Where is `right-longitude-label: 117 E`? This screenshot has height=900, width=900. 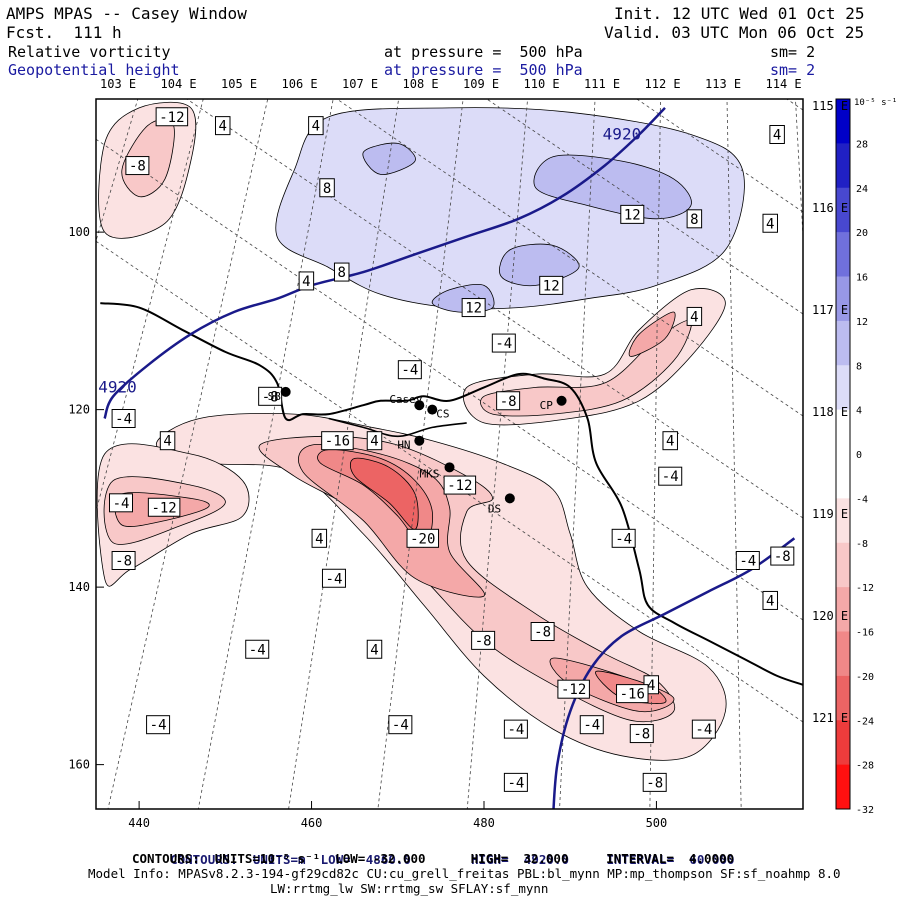 right-longitude-label: 117 E is located at coordinates (830, 310).